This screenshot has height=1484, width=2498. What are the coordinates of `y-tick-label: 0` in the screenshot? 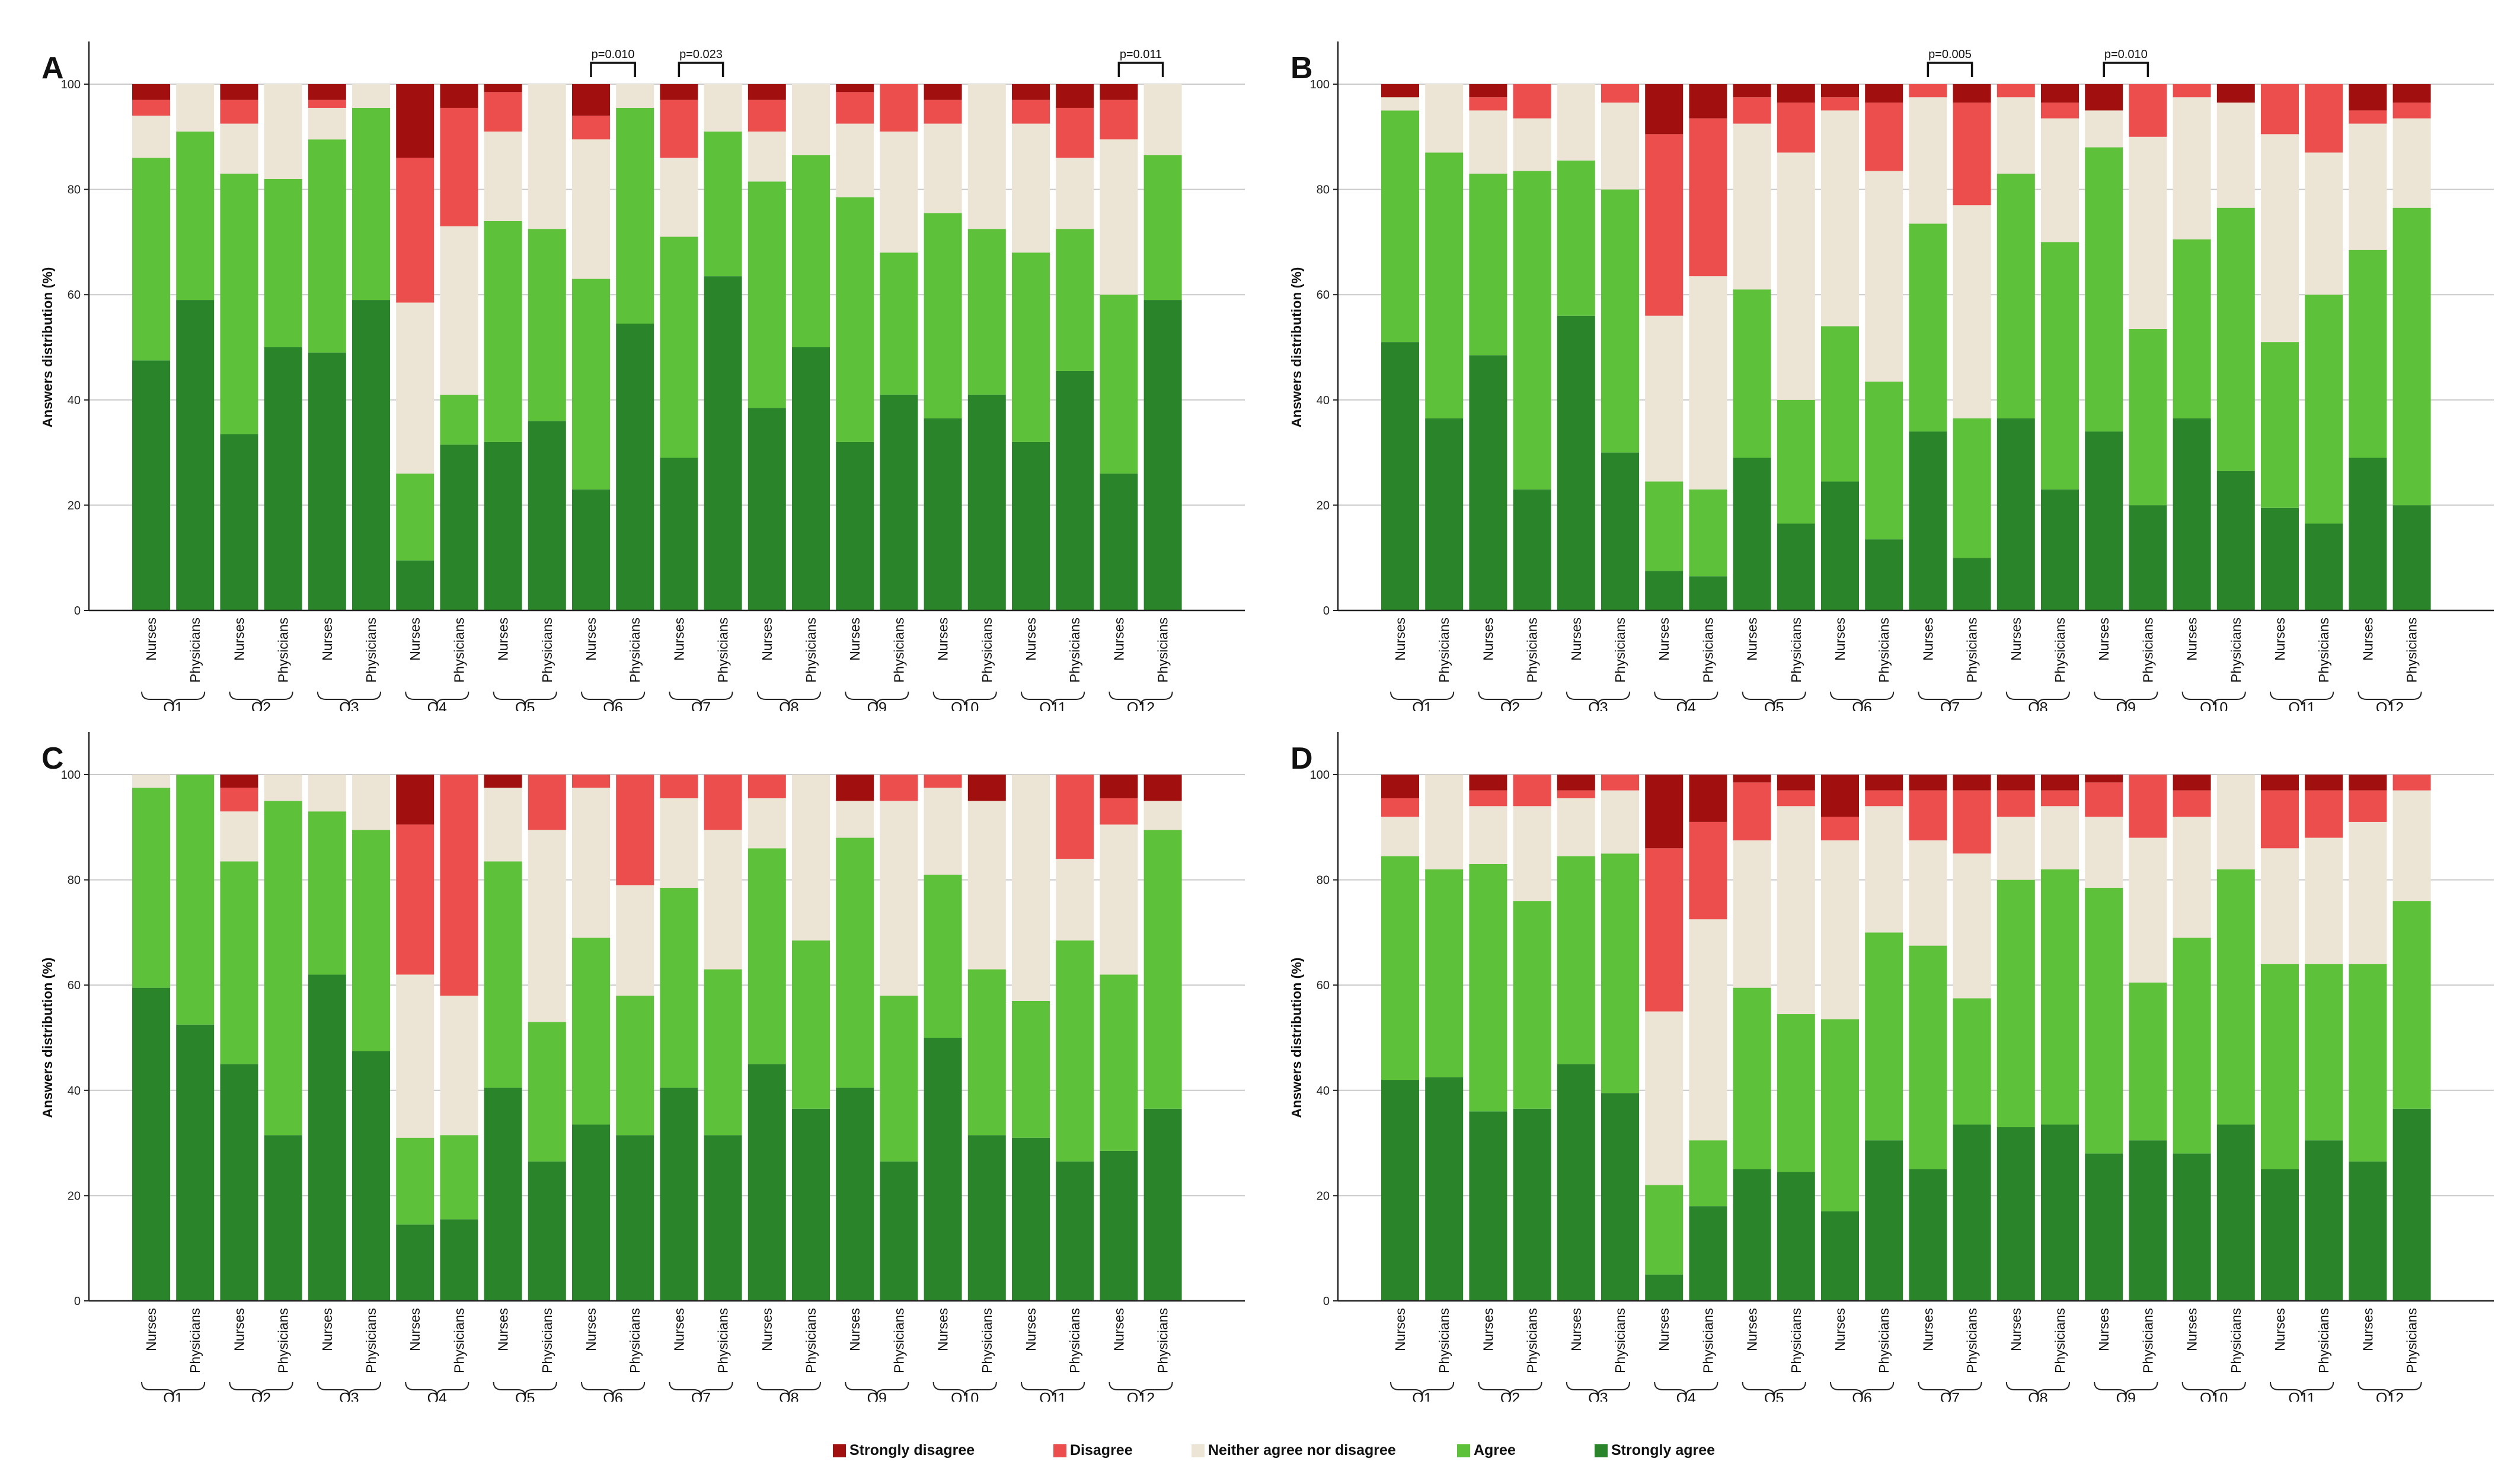 It's located at (77, 1302).